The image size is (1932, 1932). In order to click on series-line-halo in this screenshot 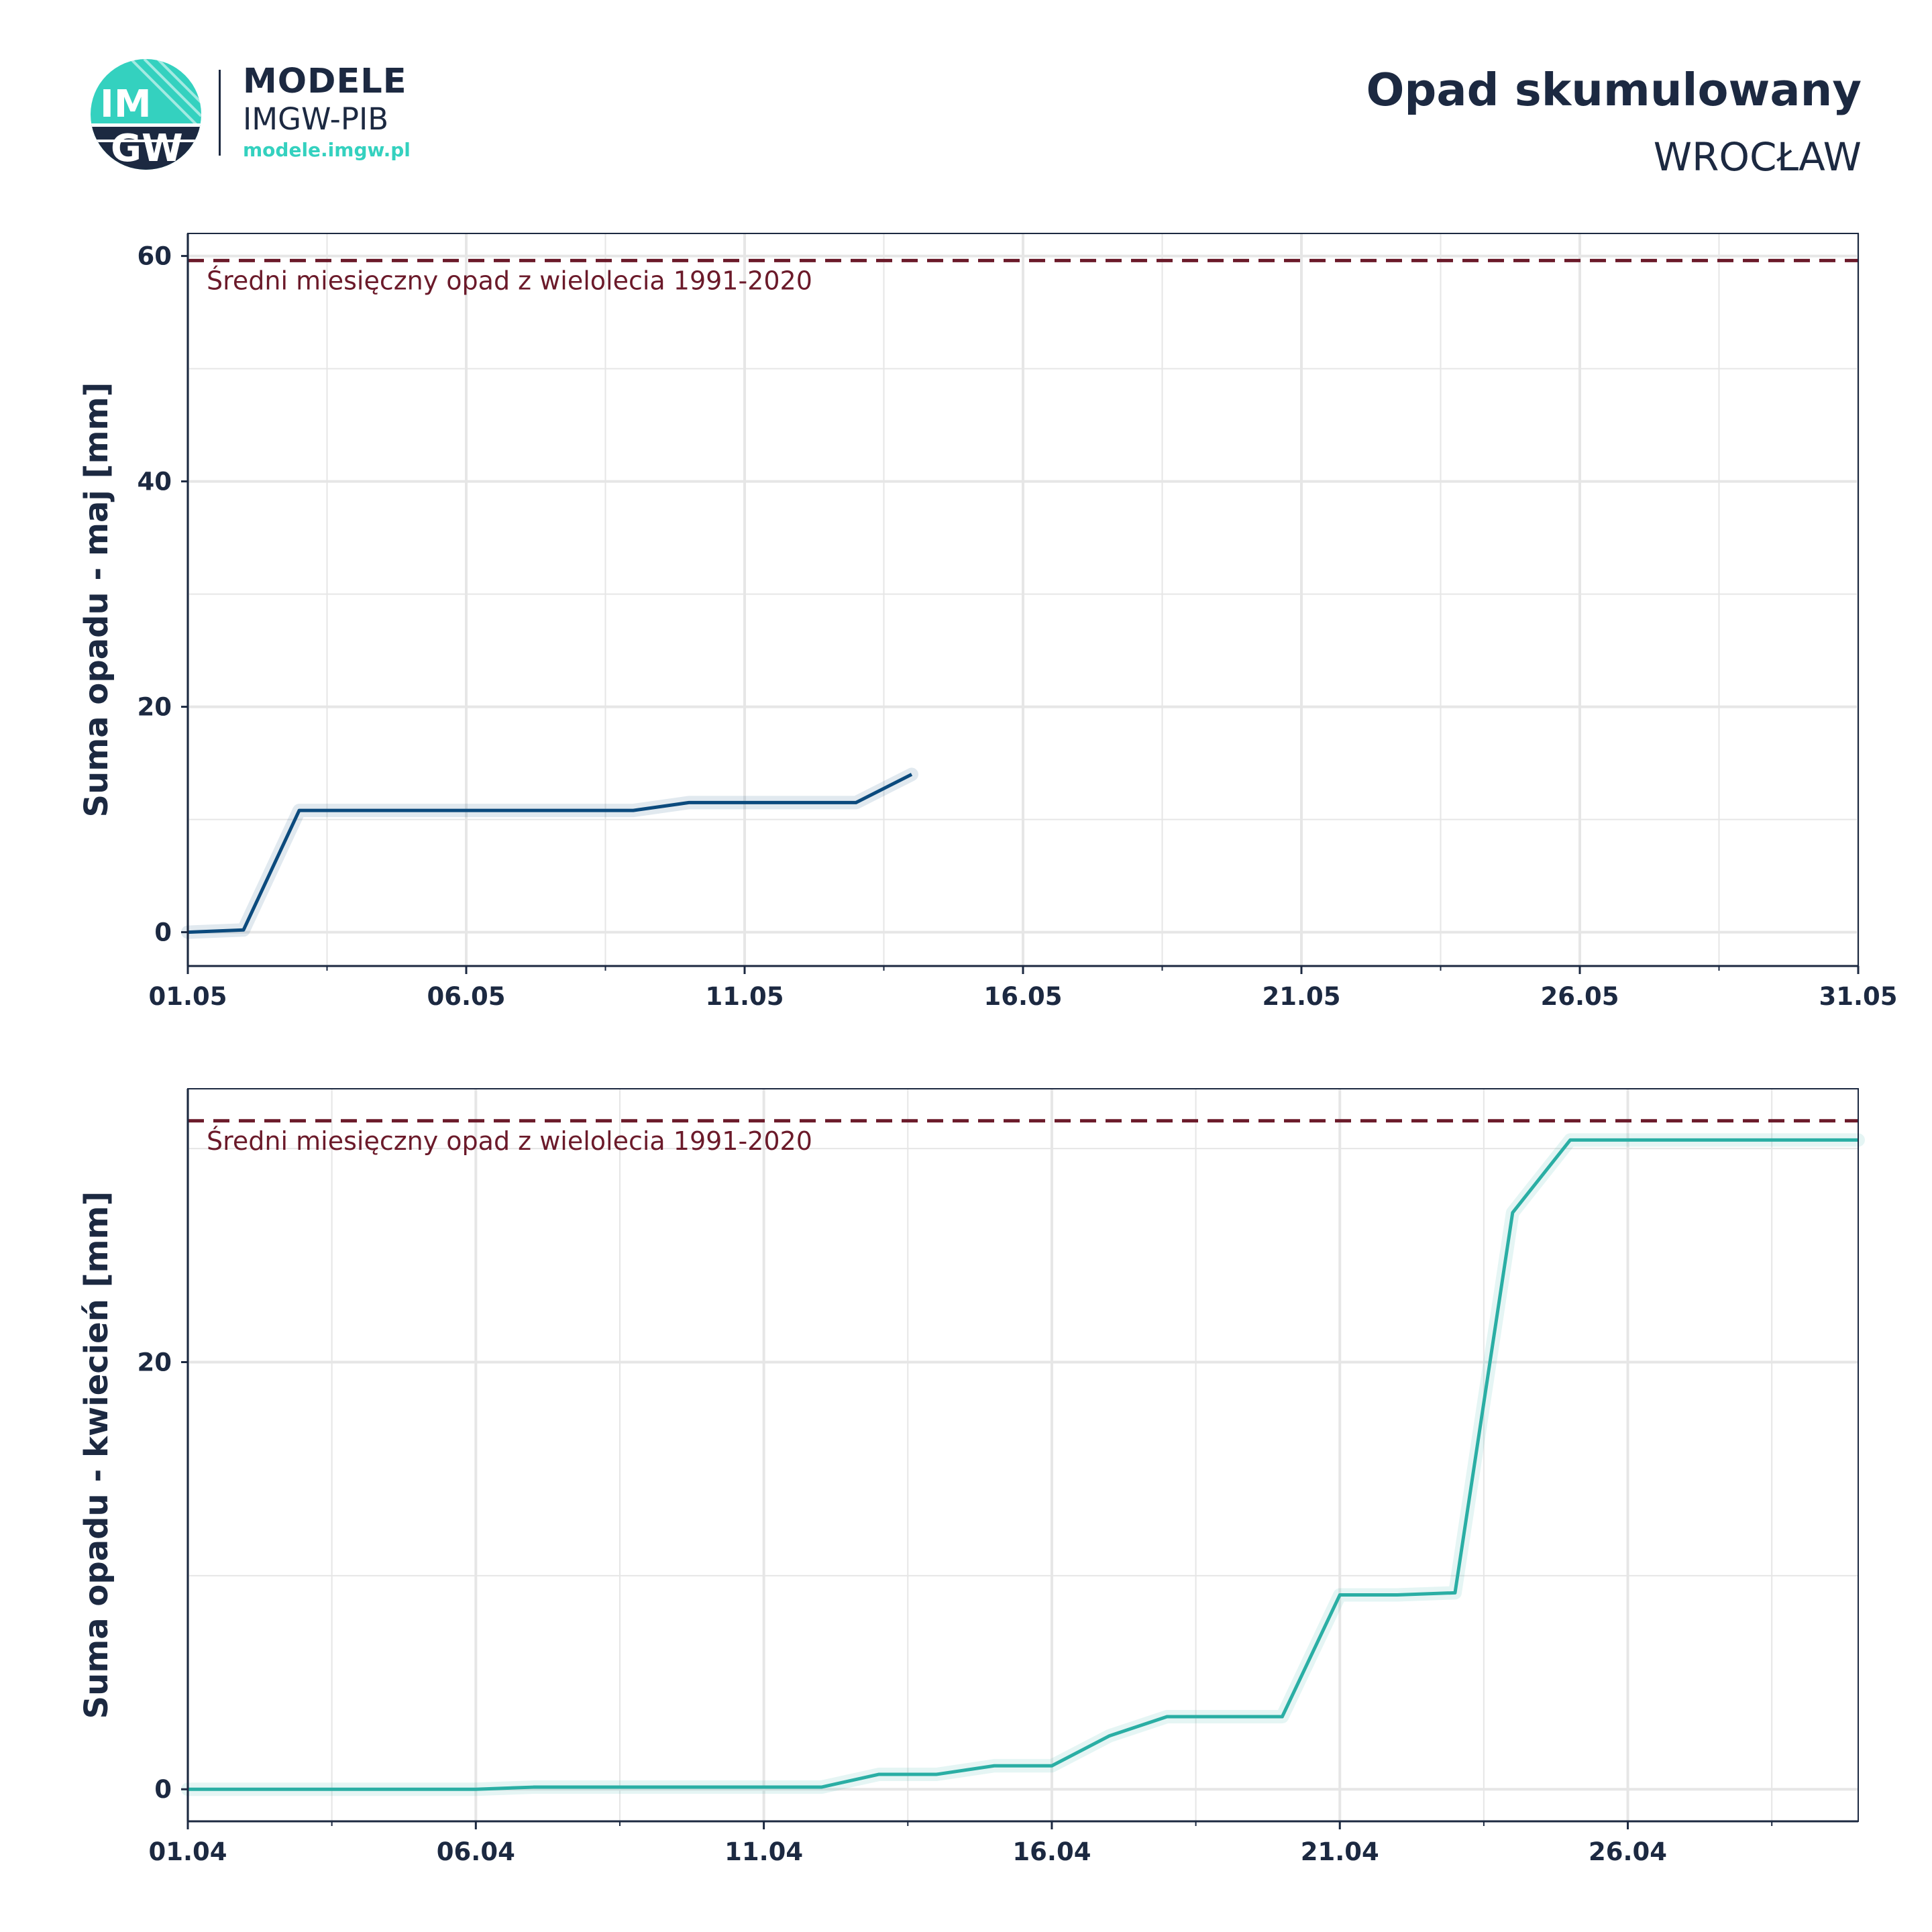, I will do `click(549, 853)`.